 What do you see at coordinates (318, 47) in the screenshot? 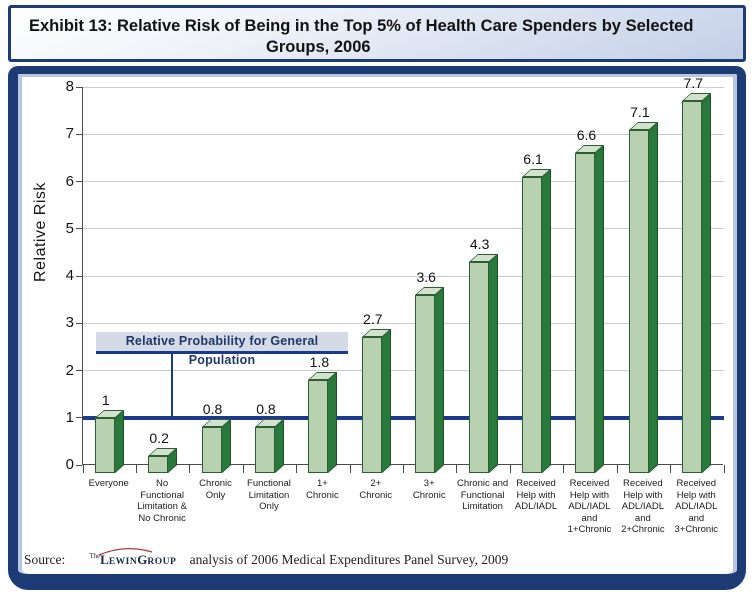
I see `chart-title-line-2: Groups, 2006` at bounding box center [318, 47].